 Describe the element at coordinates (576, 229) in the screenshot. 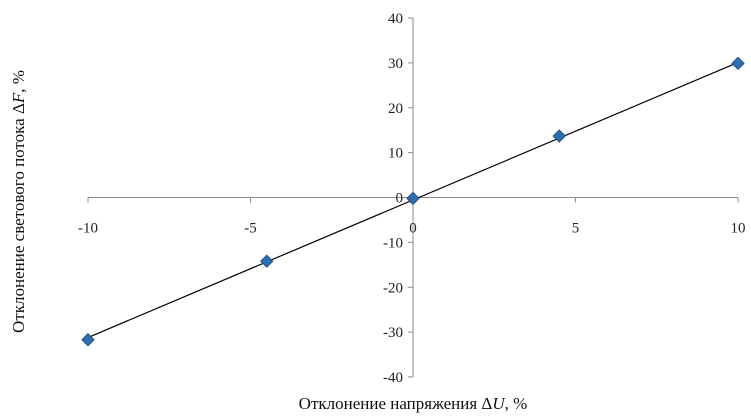

I see `x-tick-label: 5` at that location.